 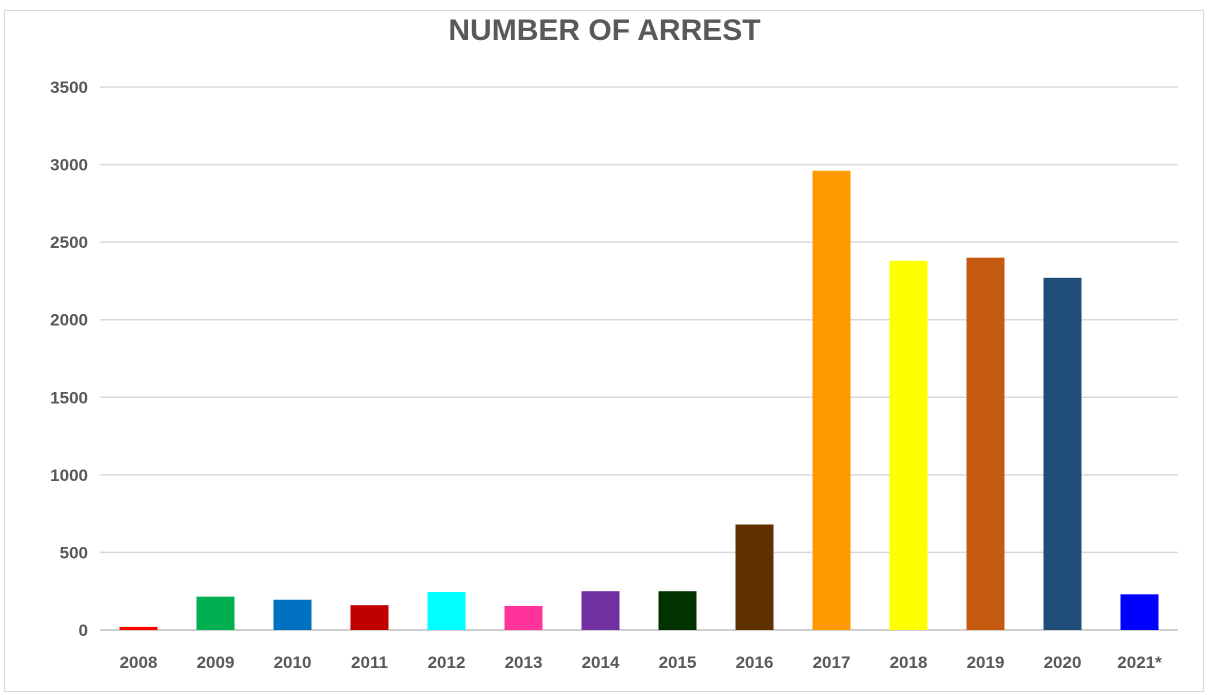 I want to click on bar-2018, so click(x=908, y=445).